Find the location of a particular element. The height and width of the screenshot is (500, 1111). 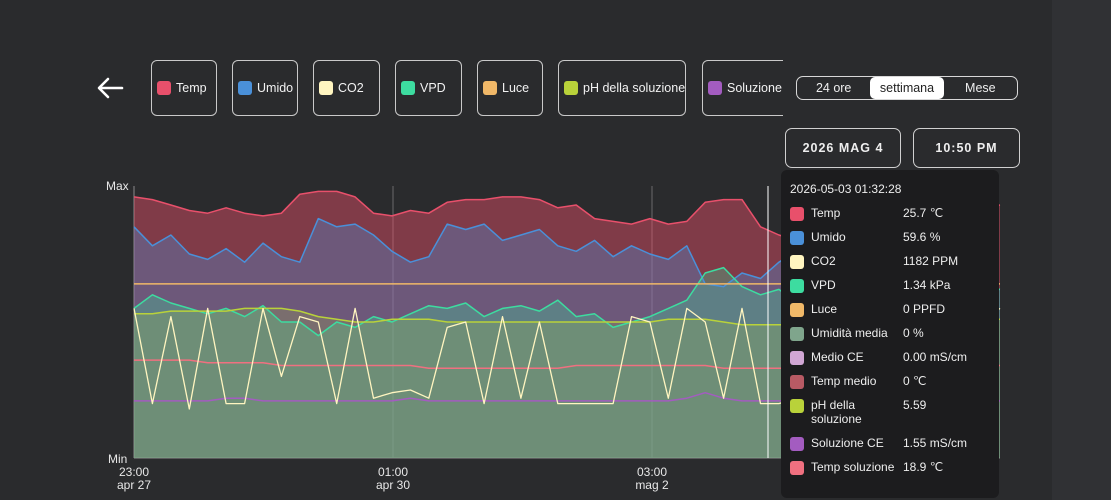

x-tick-time: 01:00 is located at coordinates (393, 472).